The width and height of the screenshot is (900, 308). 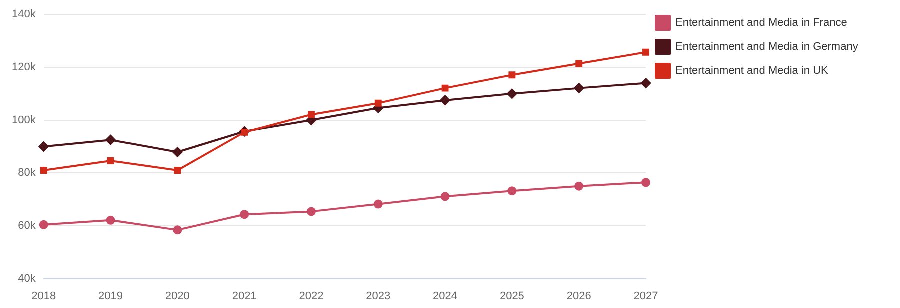 What do you see at coordinates (646, 296) in the screenshot?
I see `x-tick-label: 2027` at bounding box center [646, 296].